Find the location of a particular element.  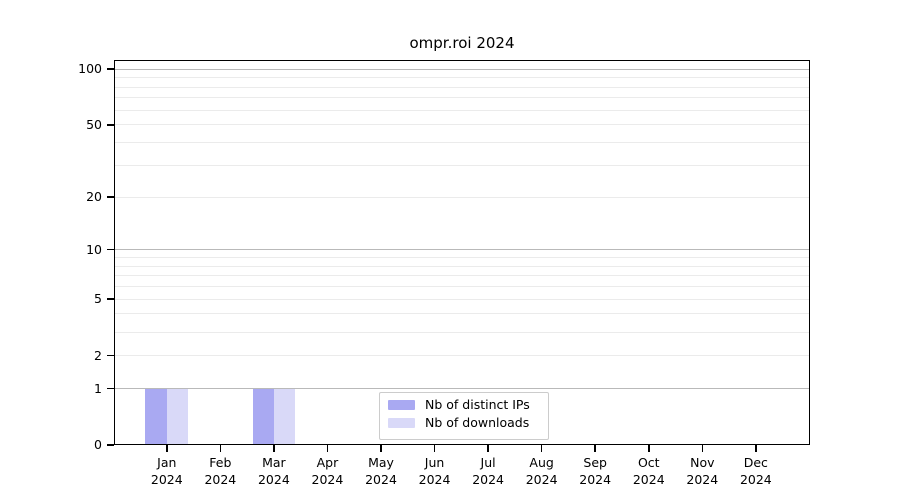

x-tick-label: Jan 2024 is located at coordinates (167, 471).